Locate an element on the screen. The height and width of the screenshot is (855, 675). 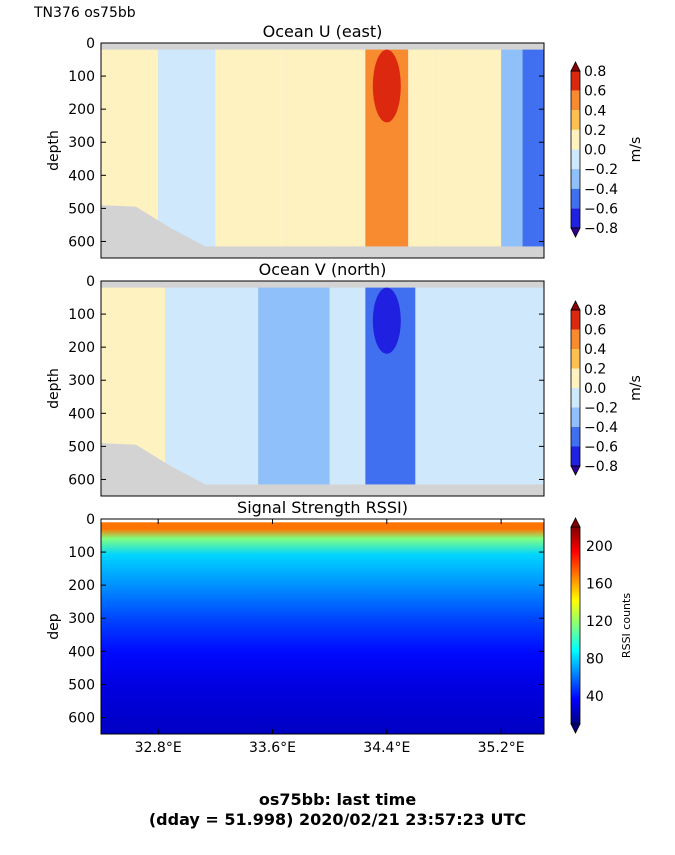
y-axis-label: dep is located at coordinates (54, 626).